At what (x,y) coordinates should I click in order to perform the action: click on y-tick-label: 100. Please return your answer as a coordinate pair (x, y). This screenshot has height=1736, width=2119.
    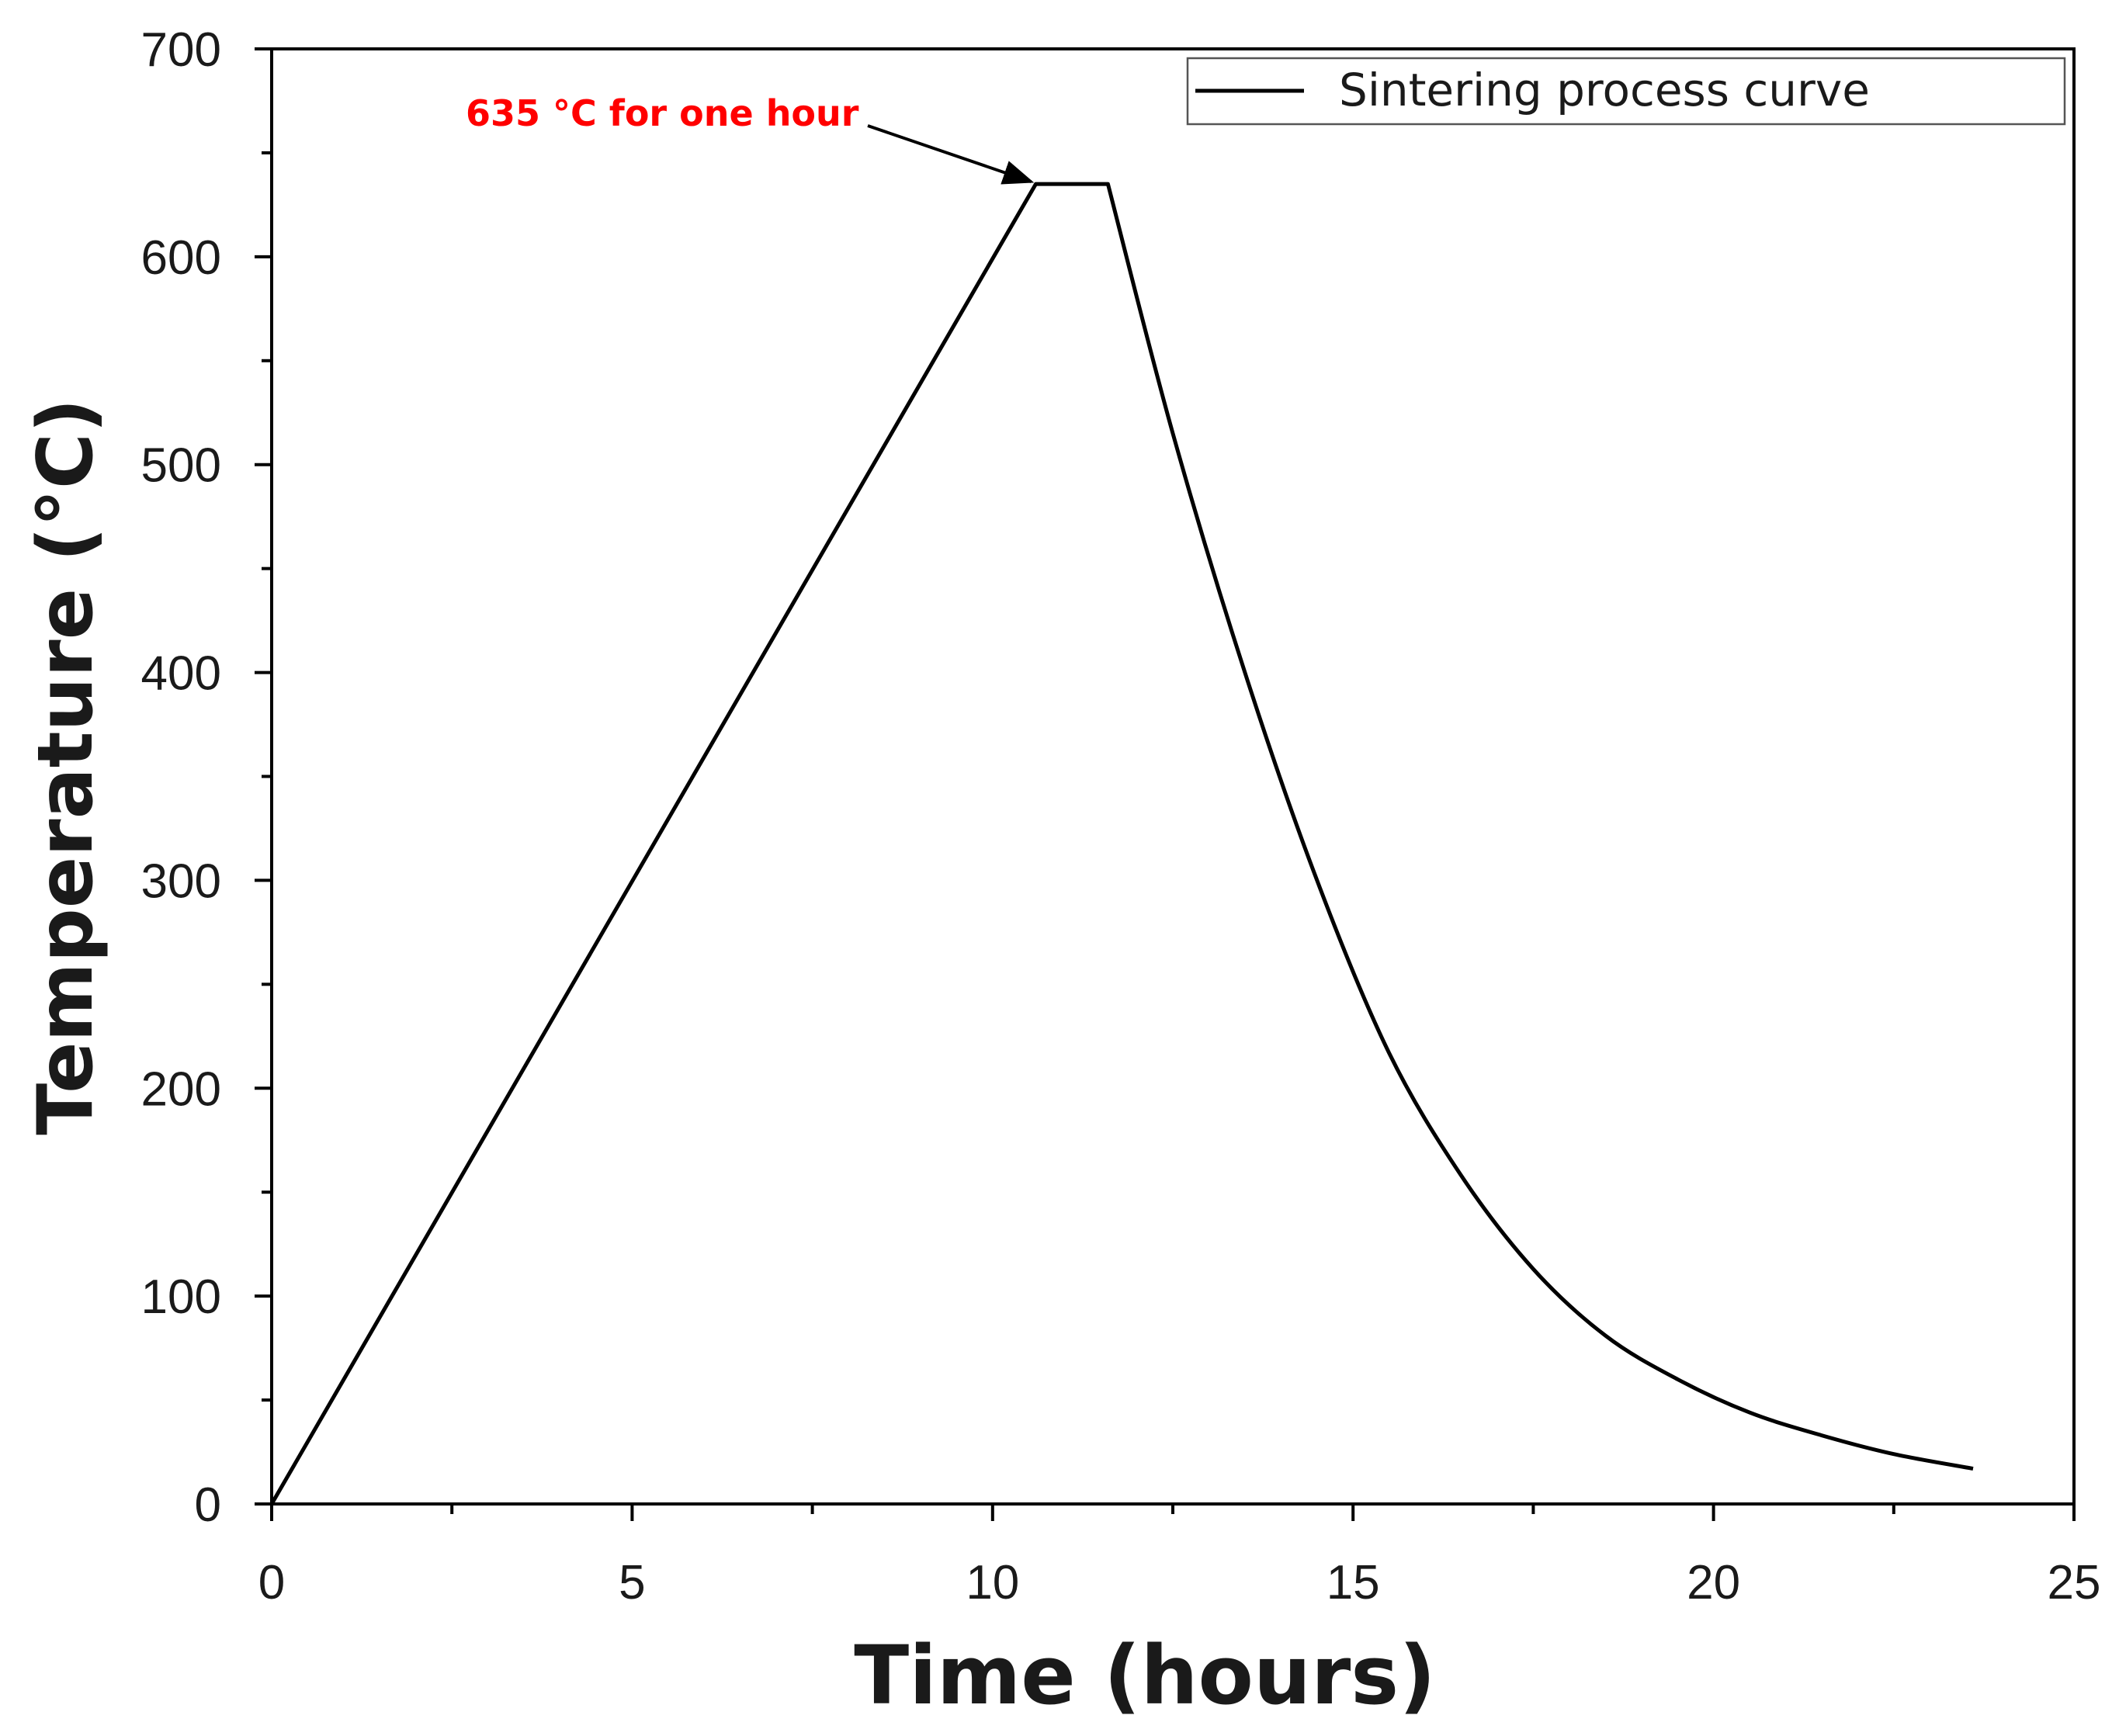
    Looking at the image, I should click on (181, 1297).